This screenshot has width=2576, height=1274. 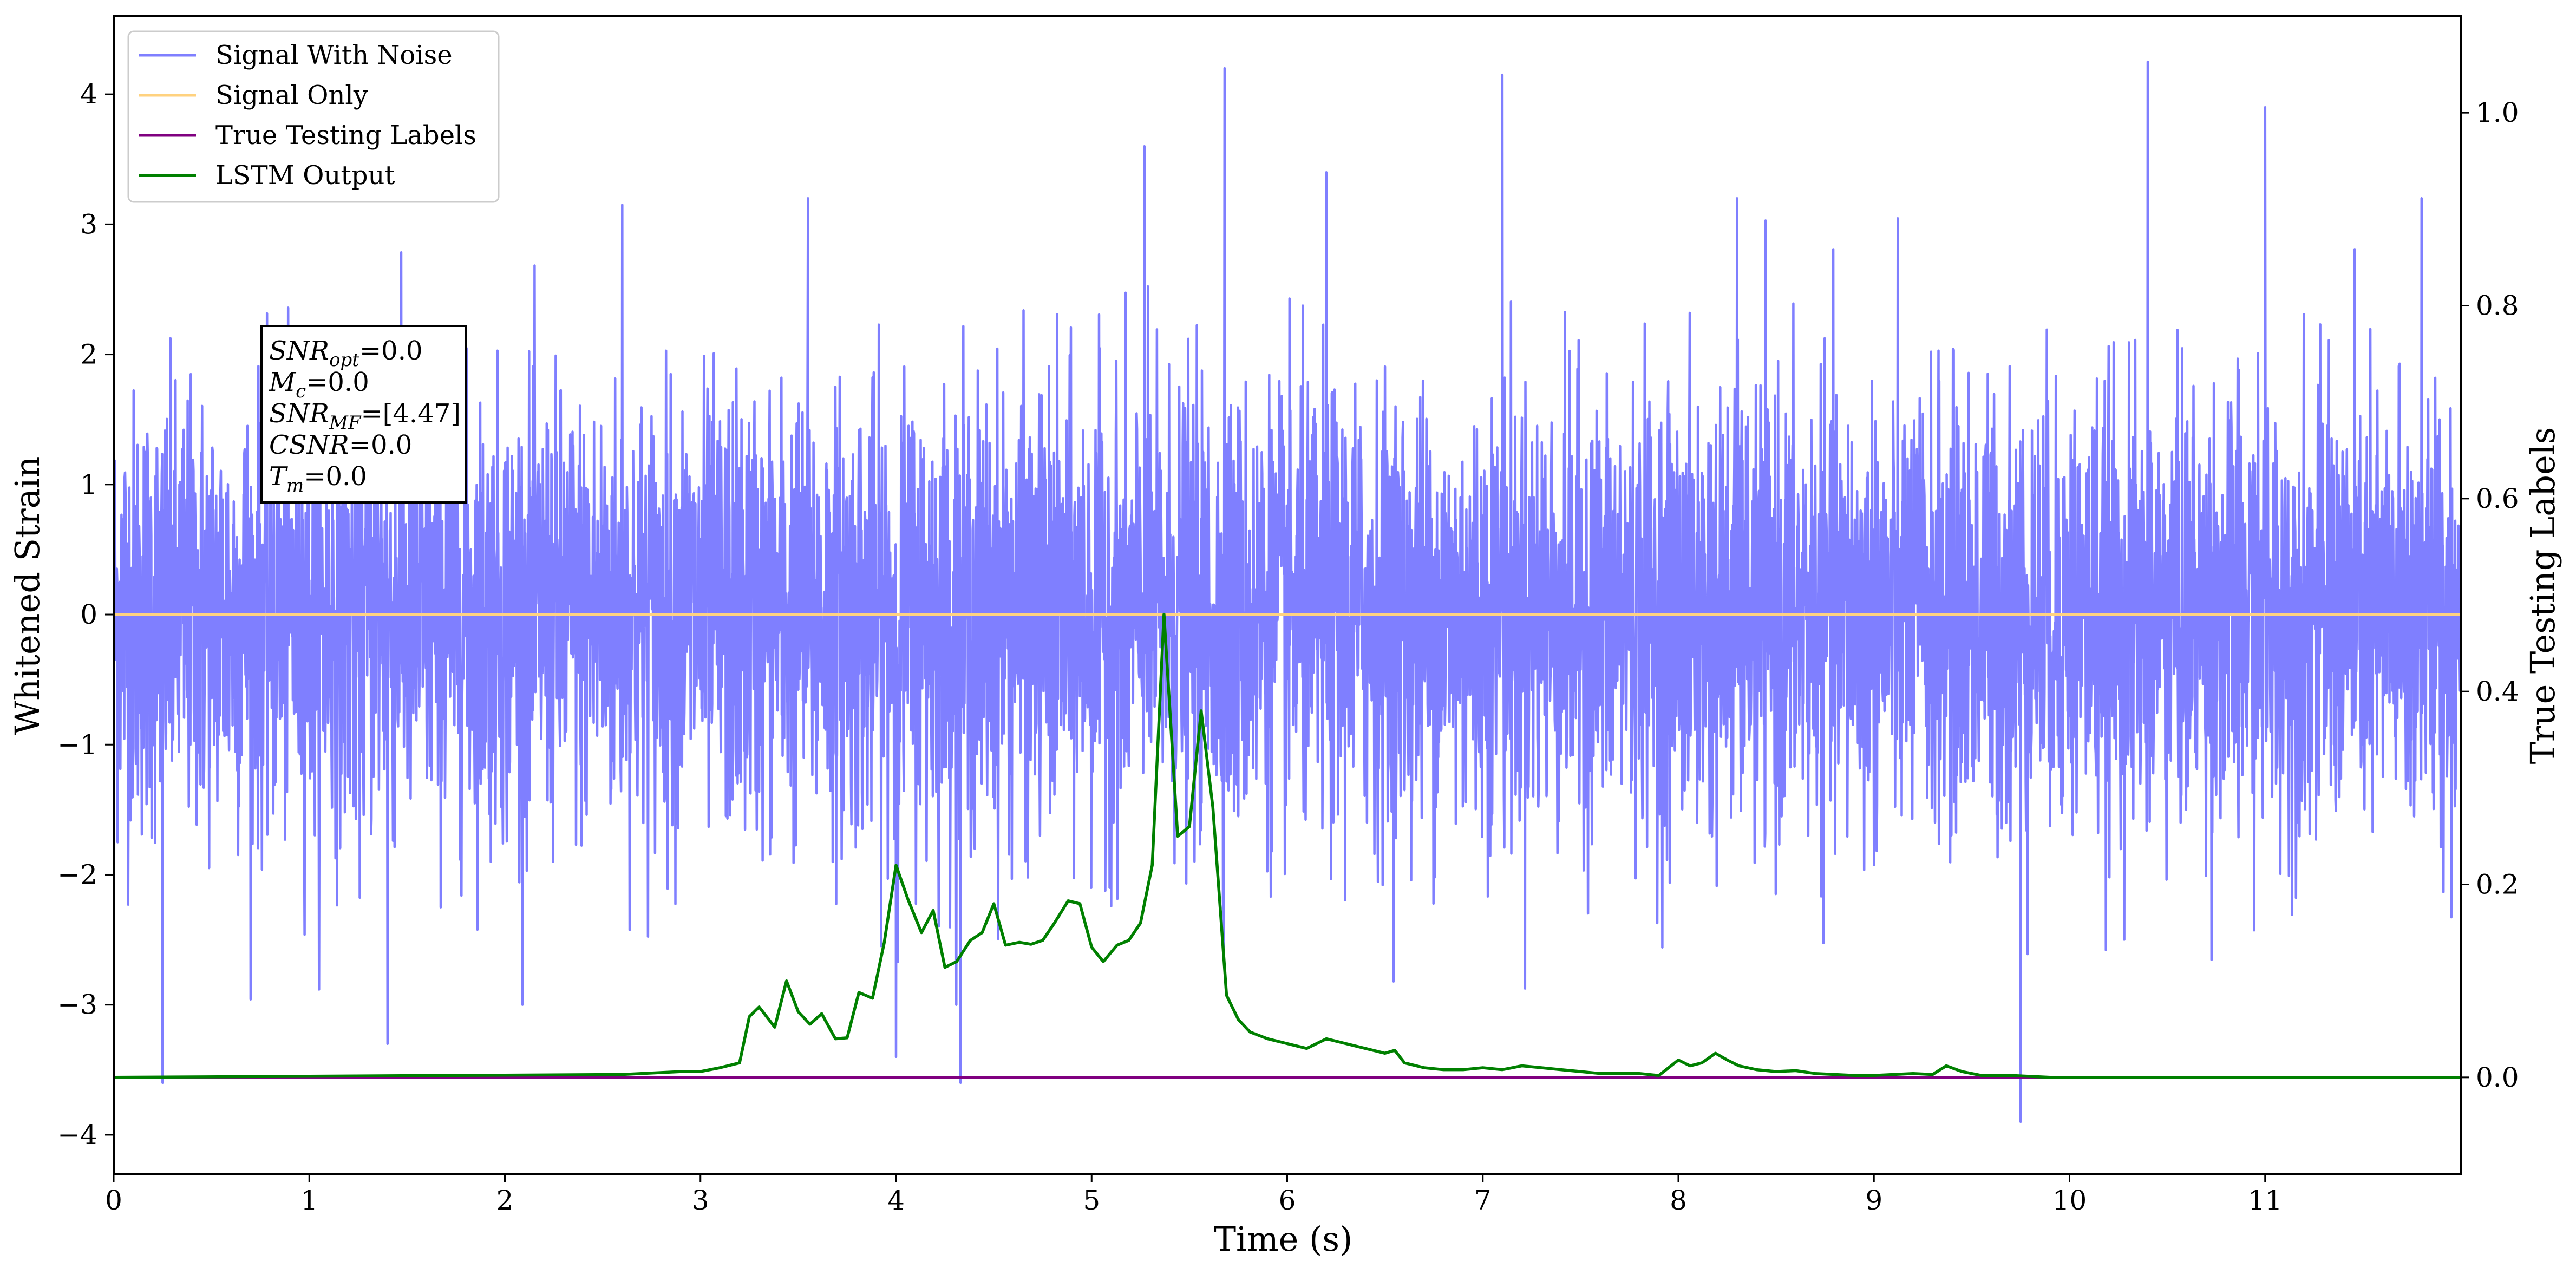 I want to click on legend-label: LSTM Output, so click(x=305, y=175).